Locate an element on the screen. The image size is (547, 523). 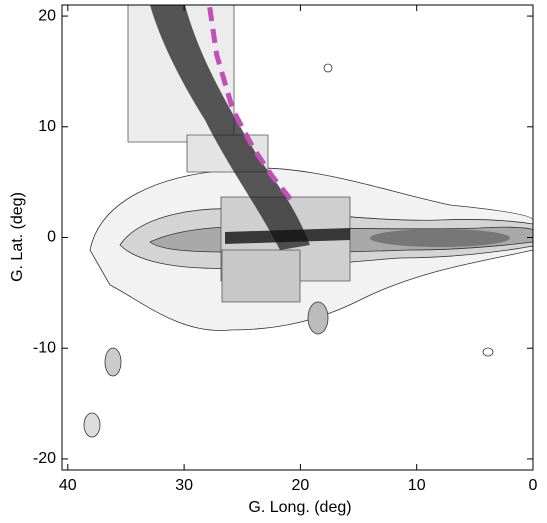
line-series is located at coordinates (250, 104).